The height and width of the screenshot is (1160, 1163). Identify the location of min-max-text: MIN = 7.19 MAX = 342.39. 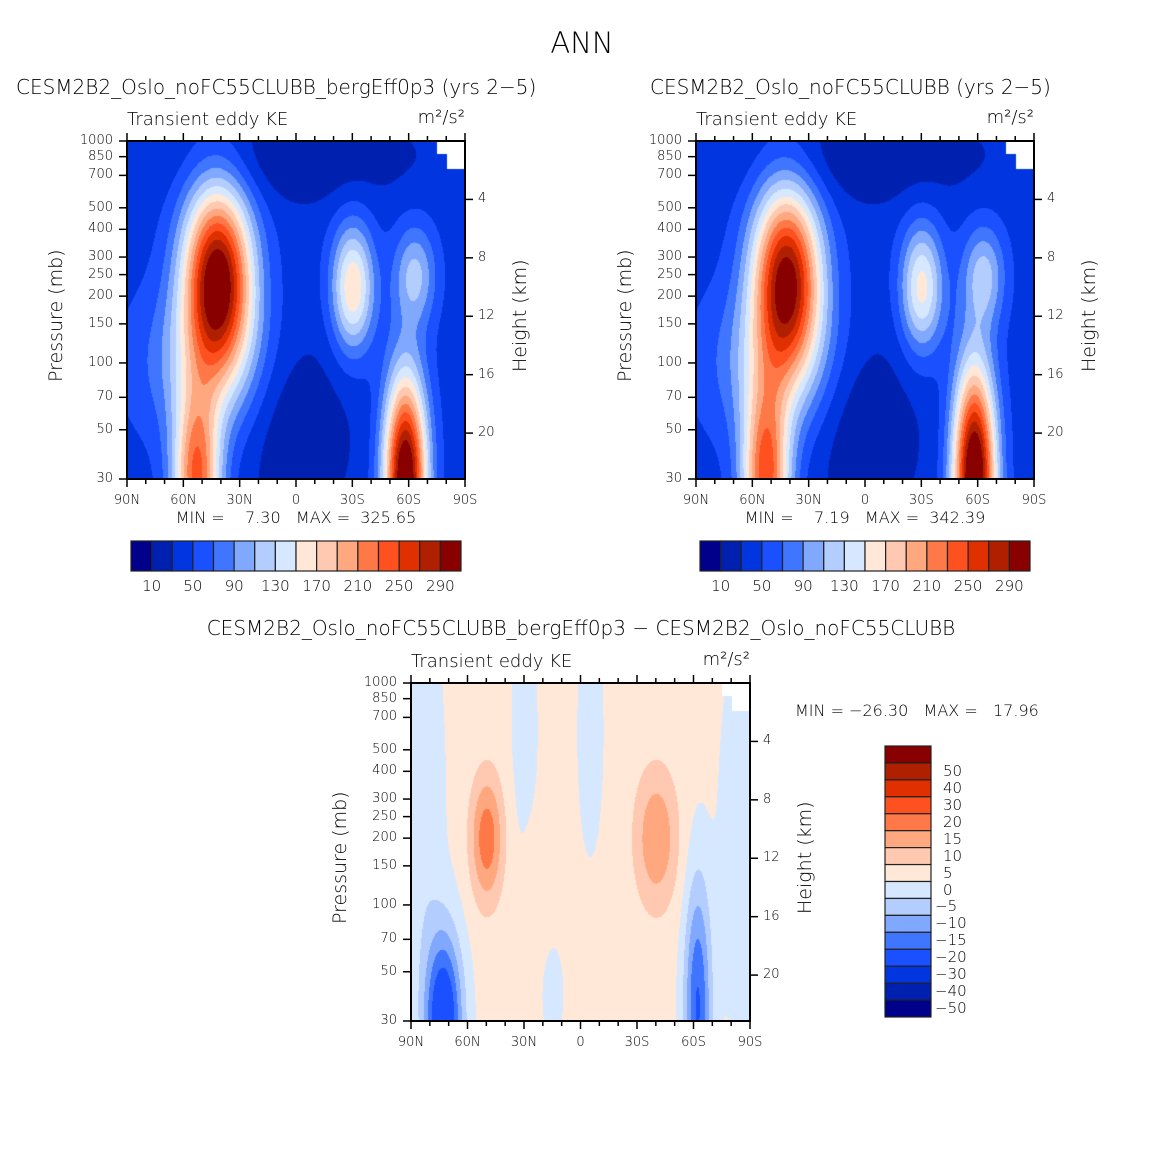
(865, 517).